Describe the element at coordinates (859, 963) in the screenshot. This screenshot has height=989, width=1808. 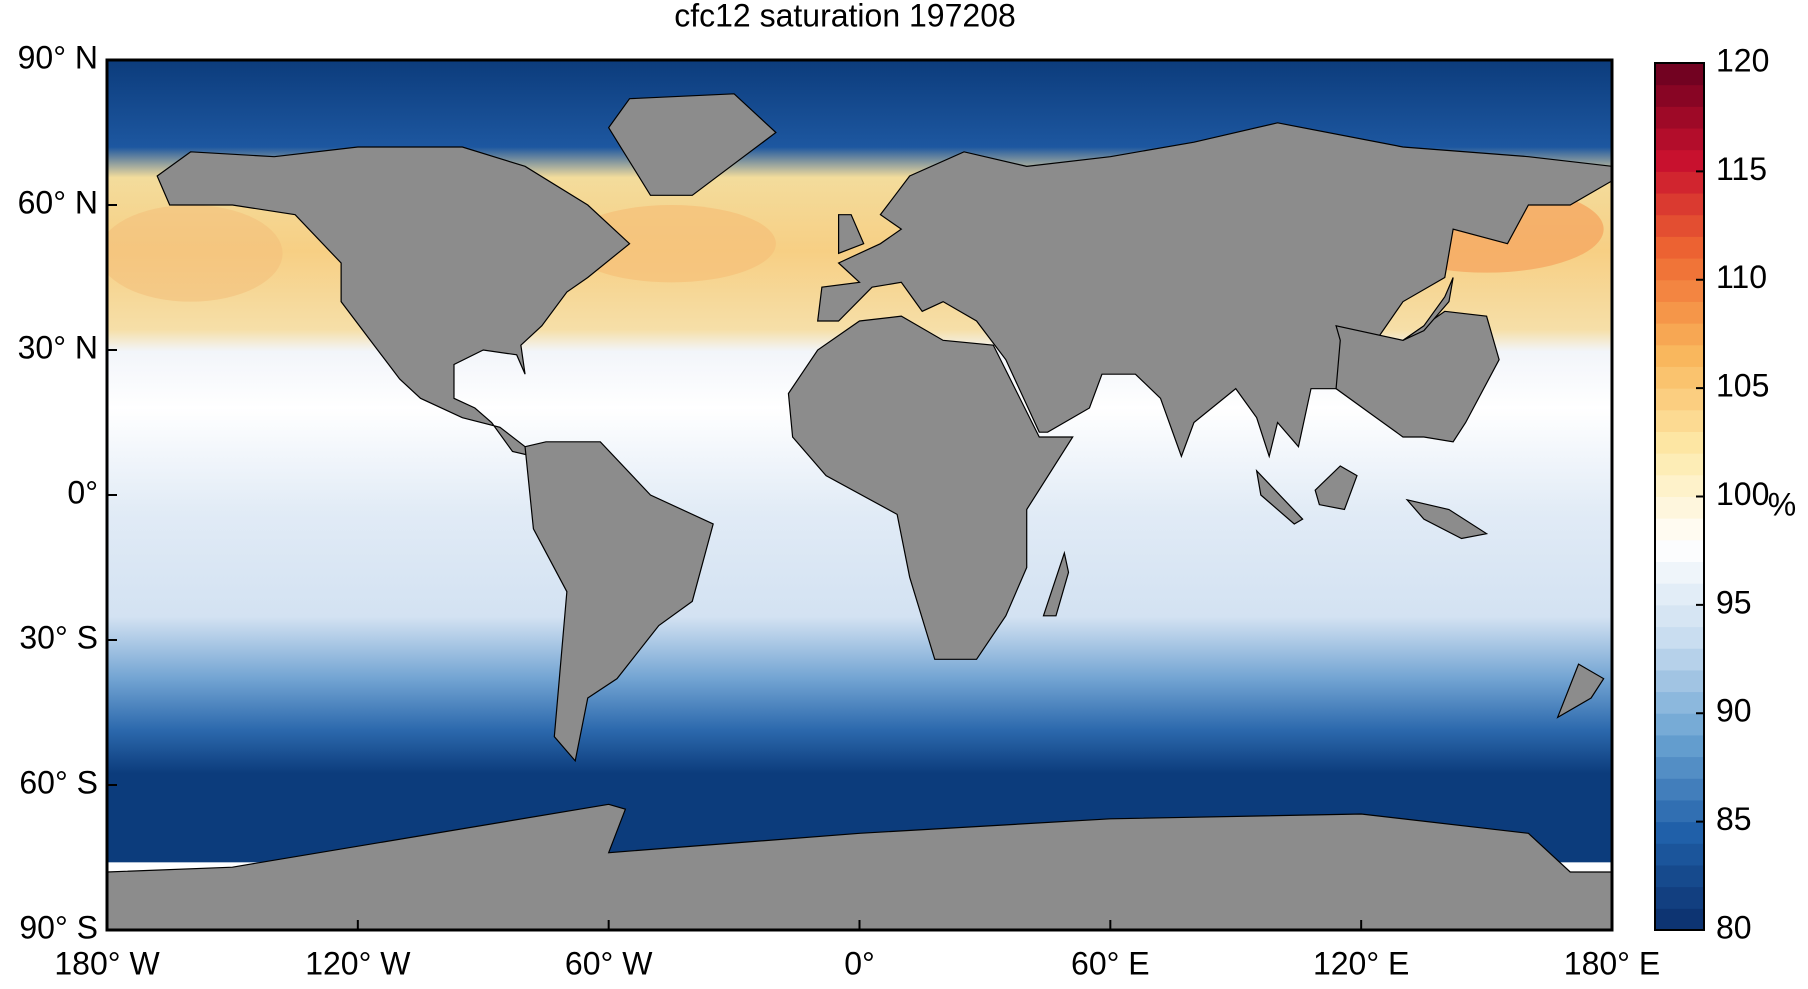
I see `x-tick-label: 0°` at that location.